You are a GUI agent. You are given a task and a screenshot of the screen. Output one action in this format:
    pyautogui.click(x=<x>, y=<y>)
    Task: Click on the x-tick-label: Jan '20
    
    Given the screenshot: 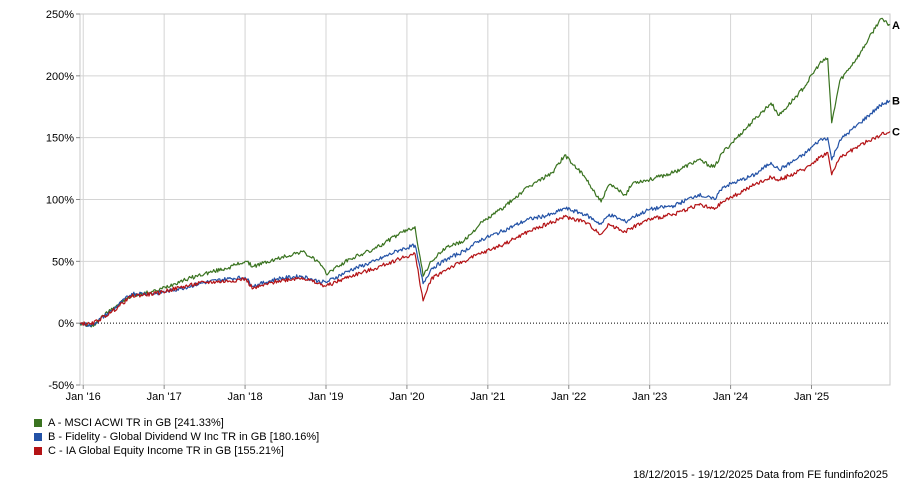 What is the action you would take?
    pyautogui.click(x=406, y=395)
    